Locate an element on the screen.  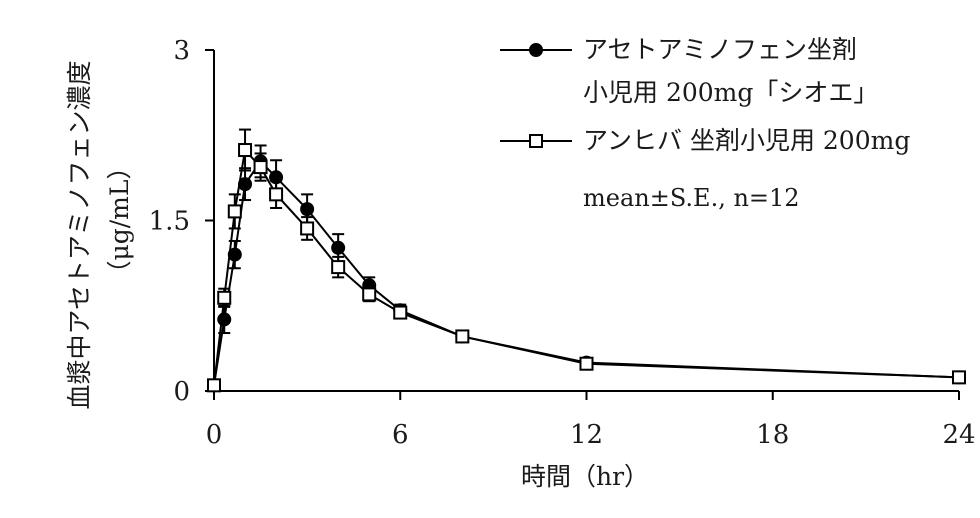
y-tick-label: 3 is located at coordinates (181, 51).